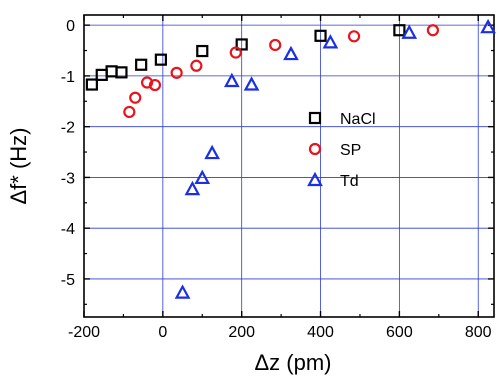  I want to click on y-tick-label: -1, so click(68, 77).